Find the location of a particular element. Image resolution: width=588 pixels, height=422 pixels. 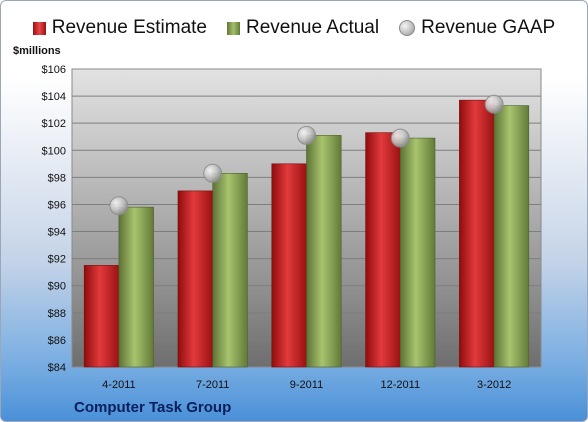

legend-item-gaap: Revenue GAAP is located at coordinates (477, 28).